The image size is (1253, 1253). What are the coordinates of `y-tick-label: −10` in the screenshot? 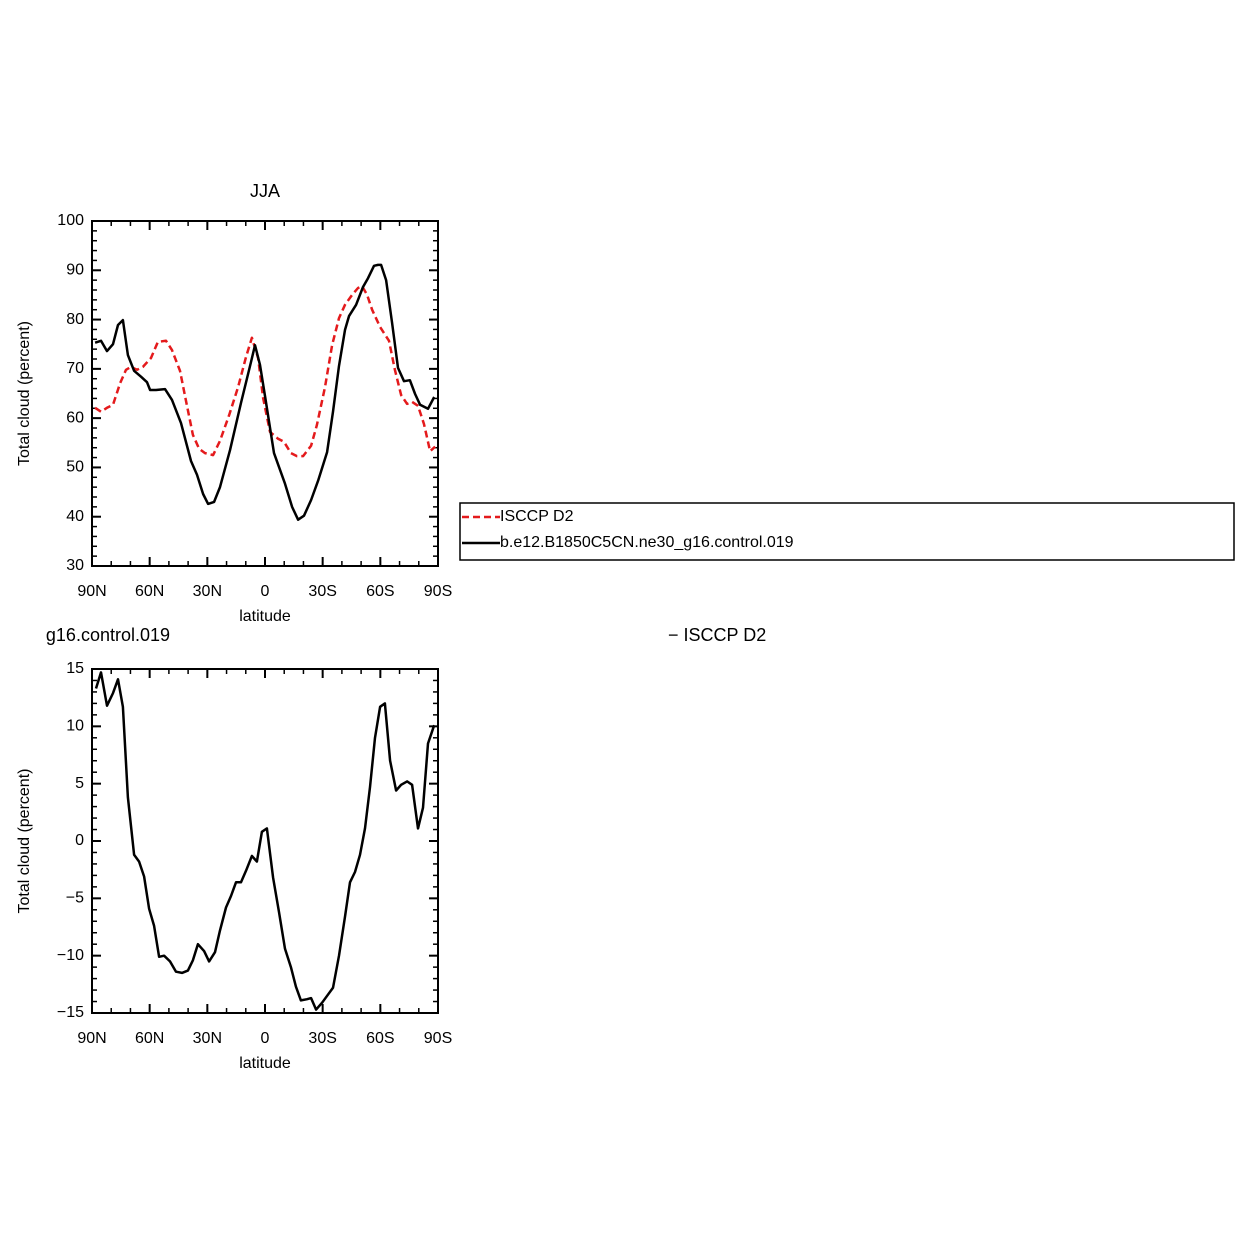 It's located at (70, 955).